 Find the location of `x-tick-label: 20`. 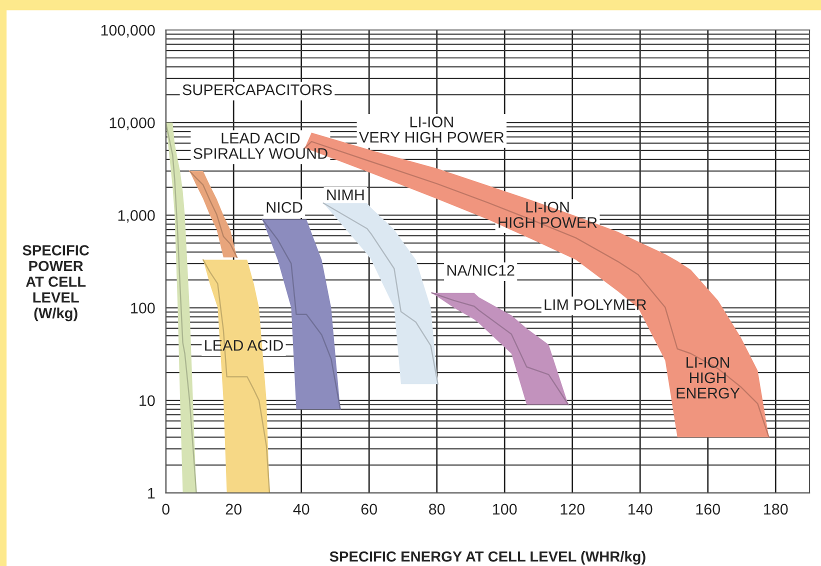

x-tick-label: 20 is located at coordinates (234, 509).